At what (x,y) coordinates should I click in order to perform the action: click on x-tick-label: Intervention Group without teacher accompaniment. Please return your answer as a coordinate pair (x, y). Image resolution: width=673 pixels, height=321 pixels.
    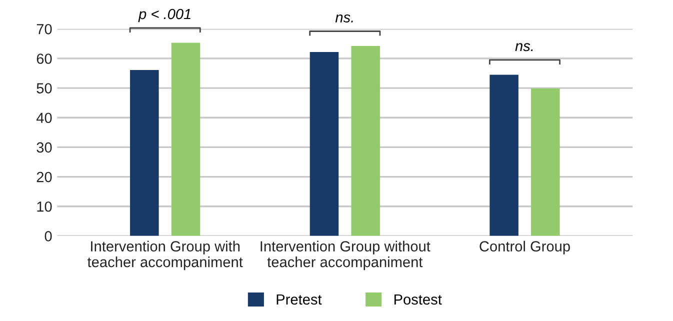
    Looking at the image, I should click on (345, 255).